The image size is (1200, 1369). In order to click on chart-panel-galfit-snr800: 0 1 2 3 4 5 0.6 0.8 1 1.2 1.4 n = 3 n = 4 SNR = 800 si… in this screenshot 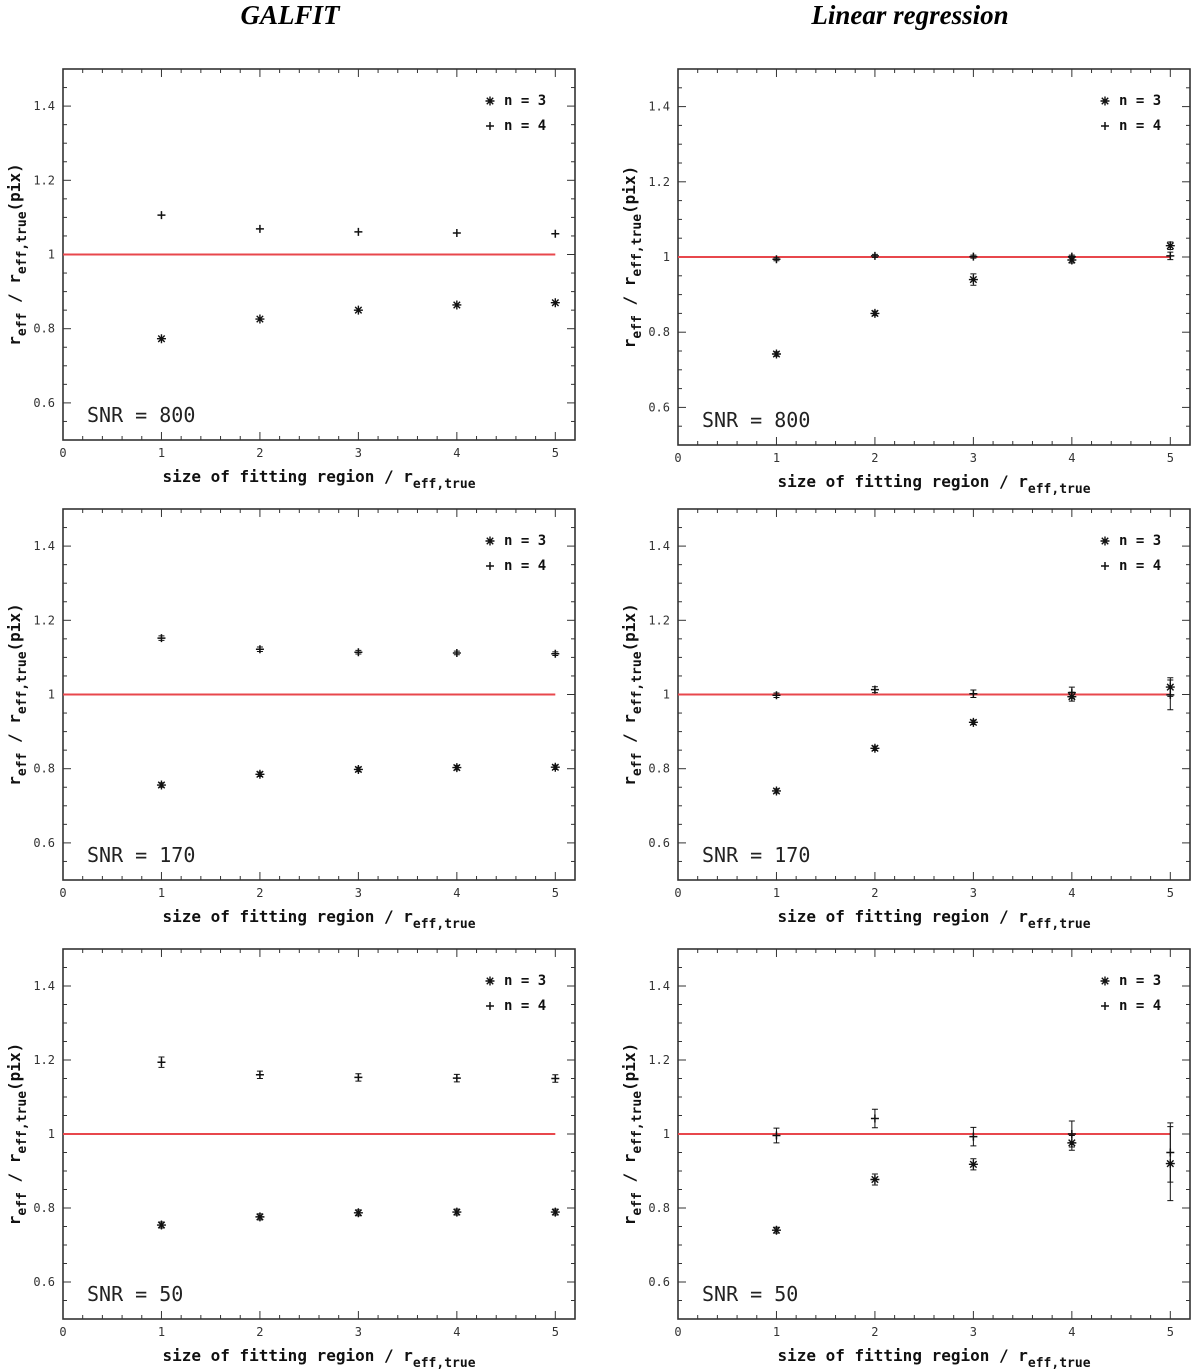, I will do `click(290, 280)`.